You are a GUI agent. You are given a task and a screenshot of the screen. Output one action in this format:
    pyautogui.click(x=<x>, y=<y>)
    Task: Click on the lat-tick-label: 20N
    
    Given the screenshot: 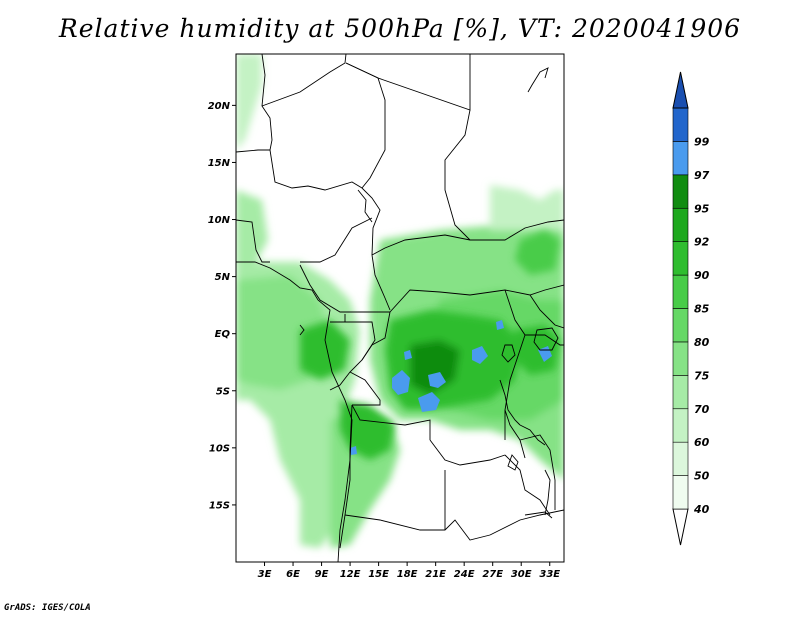 What is the action you would take?
    pyautogui.click(x=219, y=106)
    